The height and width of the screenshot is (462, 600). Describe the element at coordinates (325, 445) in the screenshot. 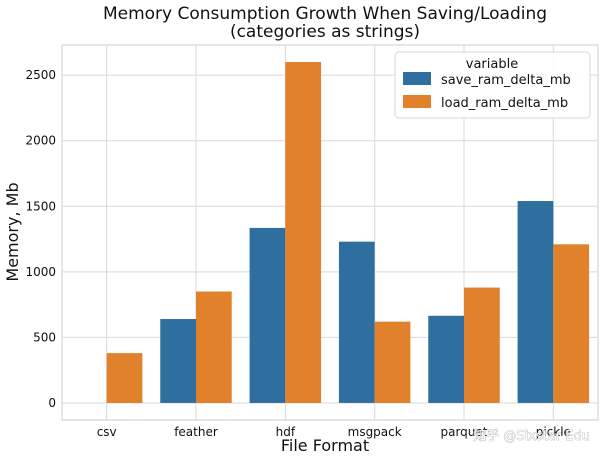

I see `x-axis-label: File Format` at that location.